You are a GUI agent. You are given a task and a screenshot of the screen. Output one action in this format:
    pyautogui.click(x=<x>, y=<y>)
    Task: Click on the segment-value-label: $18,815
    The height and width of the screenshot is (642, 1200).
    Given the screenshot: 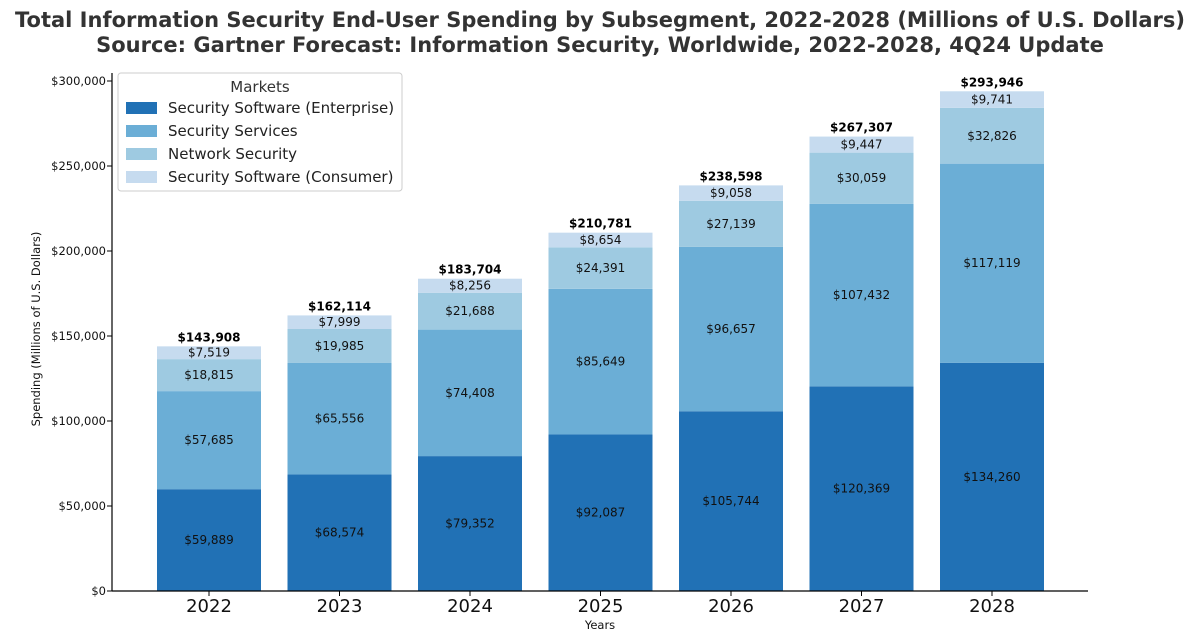 What is the action you would take?
    pyautogui.click(x=209, y=375)
    